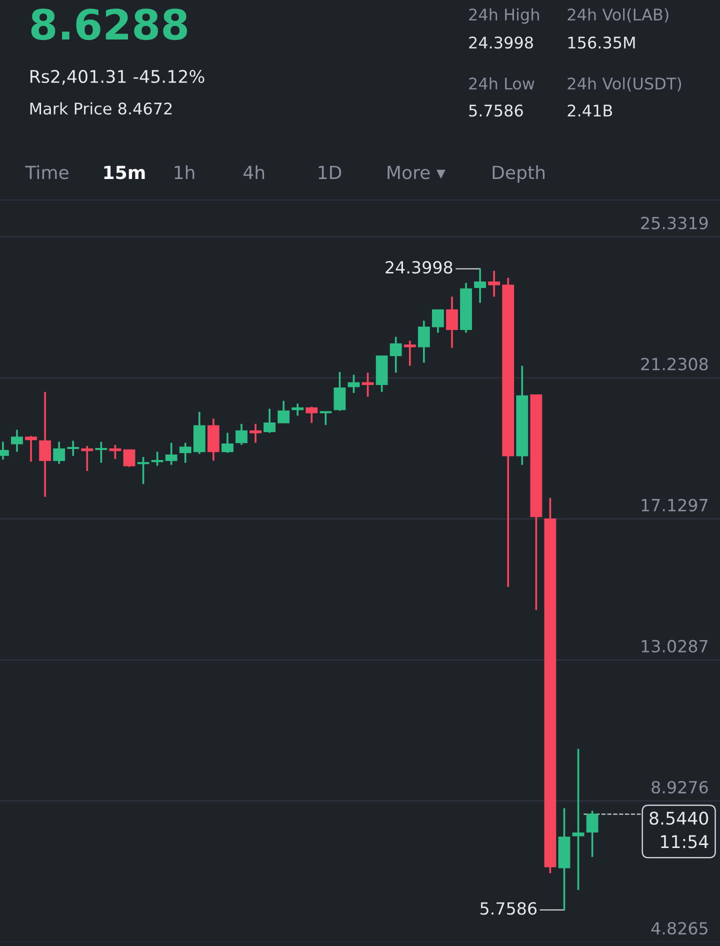  I want to click on text: Mark Price 8.4672, so click(101, 108).